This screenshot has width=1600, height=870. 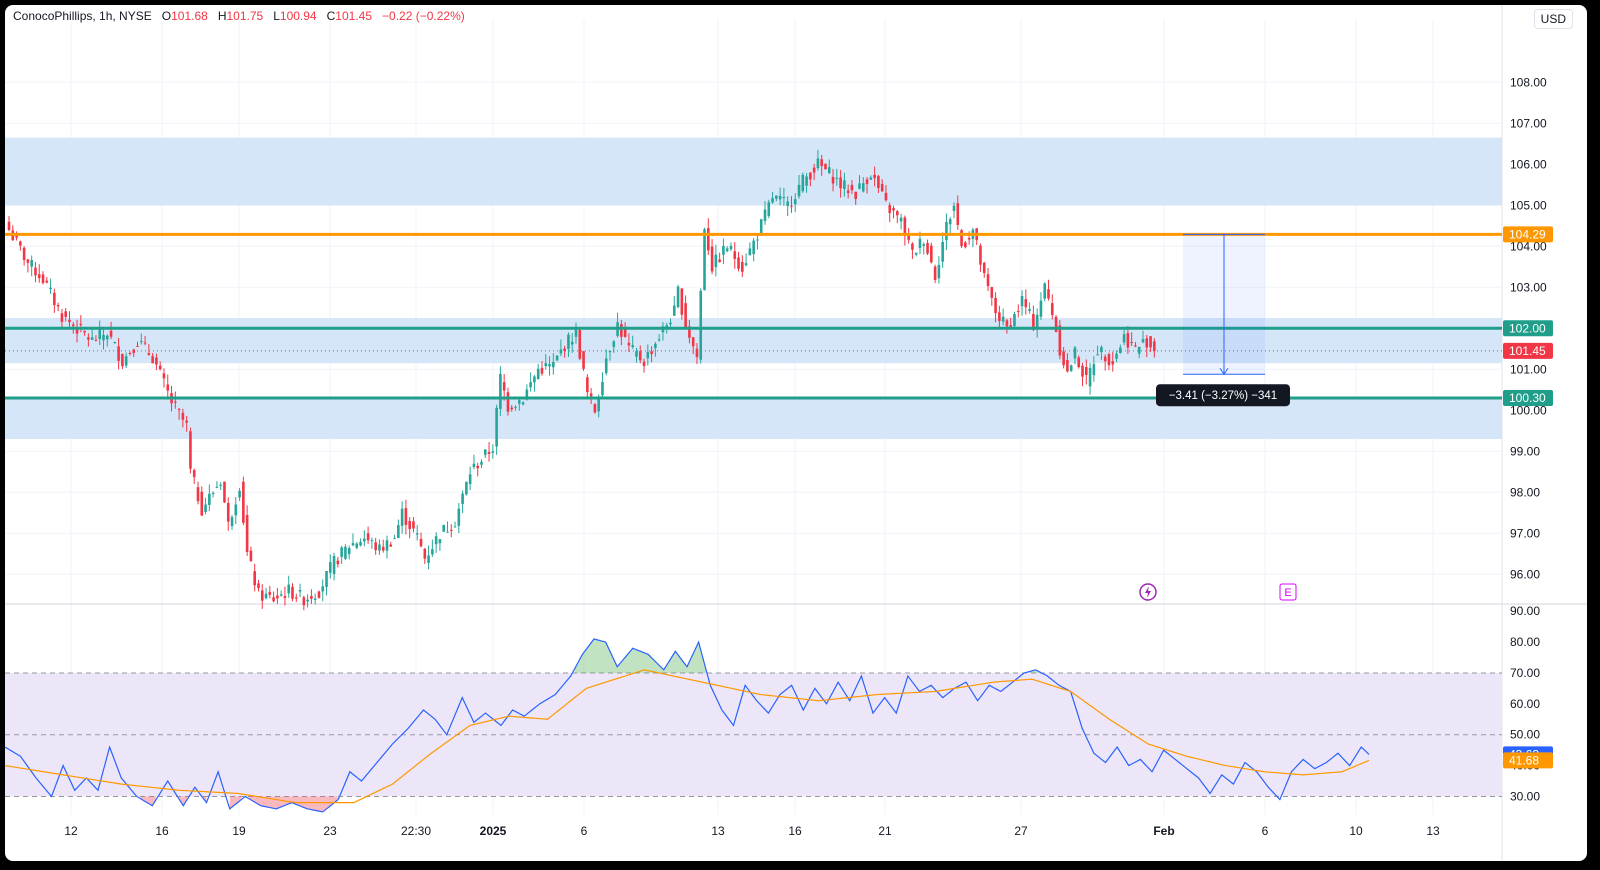 What do you see at coordinates (82, 16) in the screenshot?
I see `symbol-title: ConocoPhillips, 1h, NYSE` at bounding box center [82, 16].